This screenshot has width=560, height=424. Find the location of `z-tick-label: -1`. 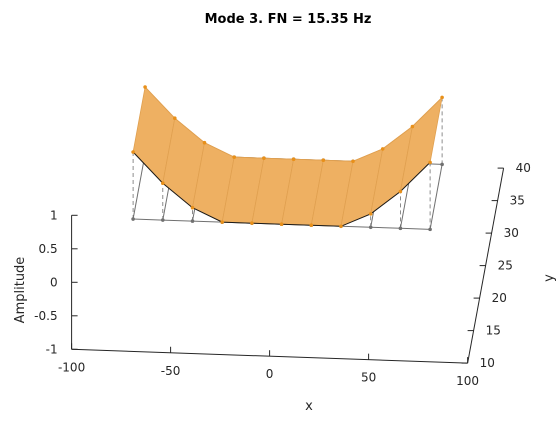

z-tick-label: -1 is located at coordinates (52, 349).